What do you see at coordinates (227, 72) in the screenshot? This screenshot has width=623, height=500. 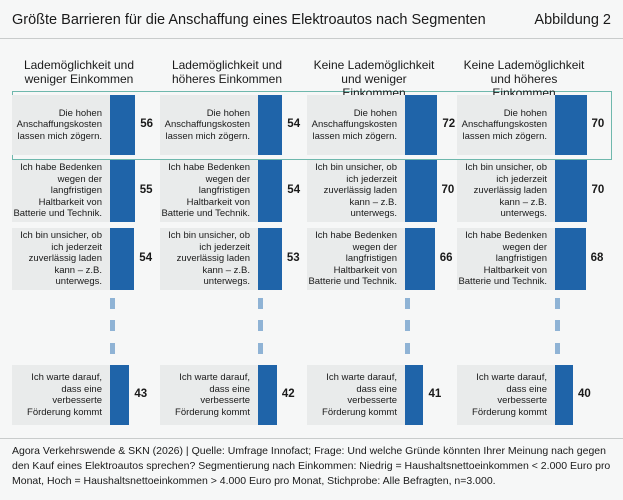 I see `panel-title: Lademöglichkeit und höheres Einkommen` at bounding box center [227, 72].